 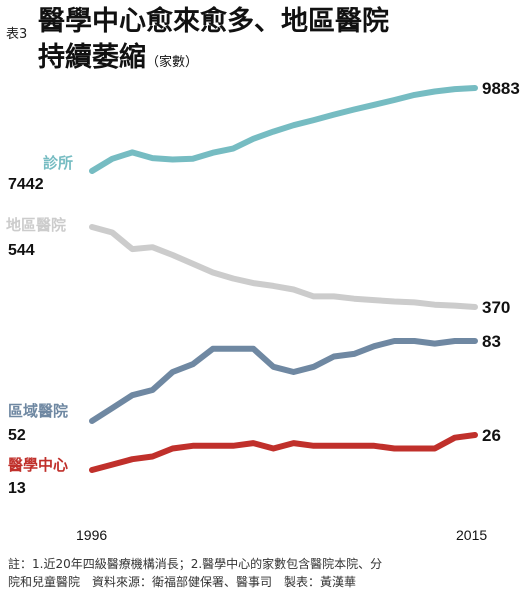 I want to click on start-value-label-medical_center: 13, so click(x=17, y=488).